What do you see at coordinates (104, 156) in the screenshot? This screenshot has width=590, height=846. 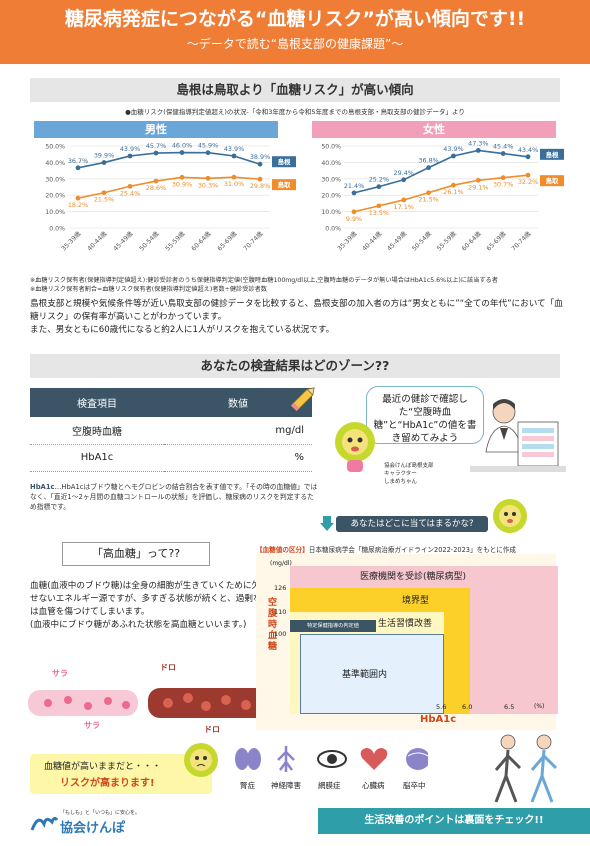 I see `male-data-label: 39.9%` at bounding box center [104, 156].